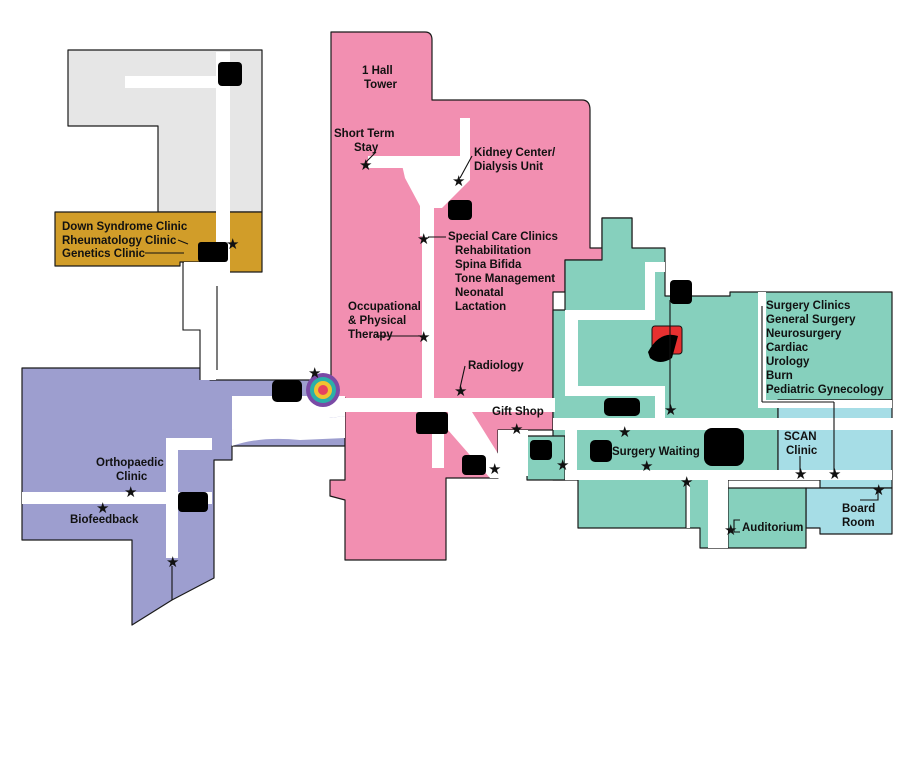 This screenshot has width=907, height=761. Describe the element at coordinates (811, 320) in the screenshot. I see `surgery-clinic-item: General Surgery` at that location.